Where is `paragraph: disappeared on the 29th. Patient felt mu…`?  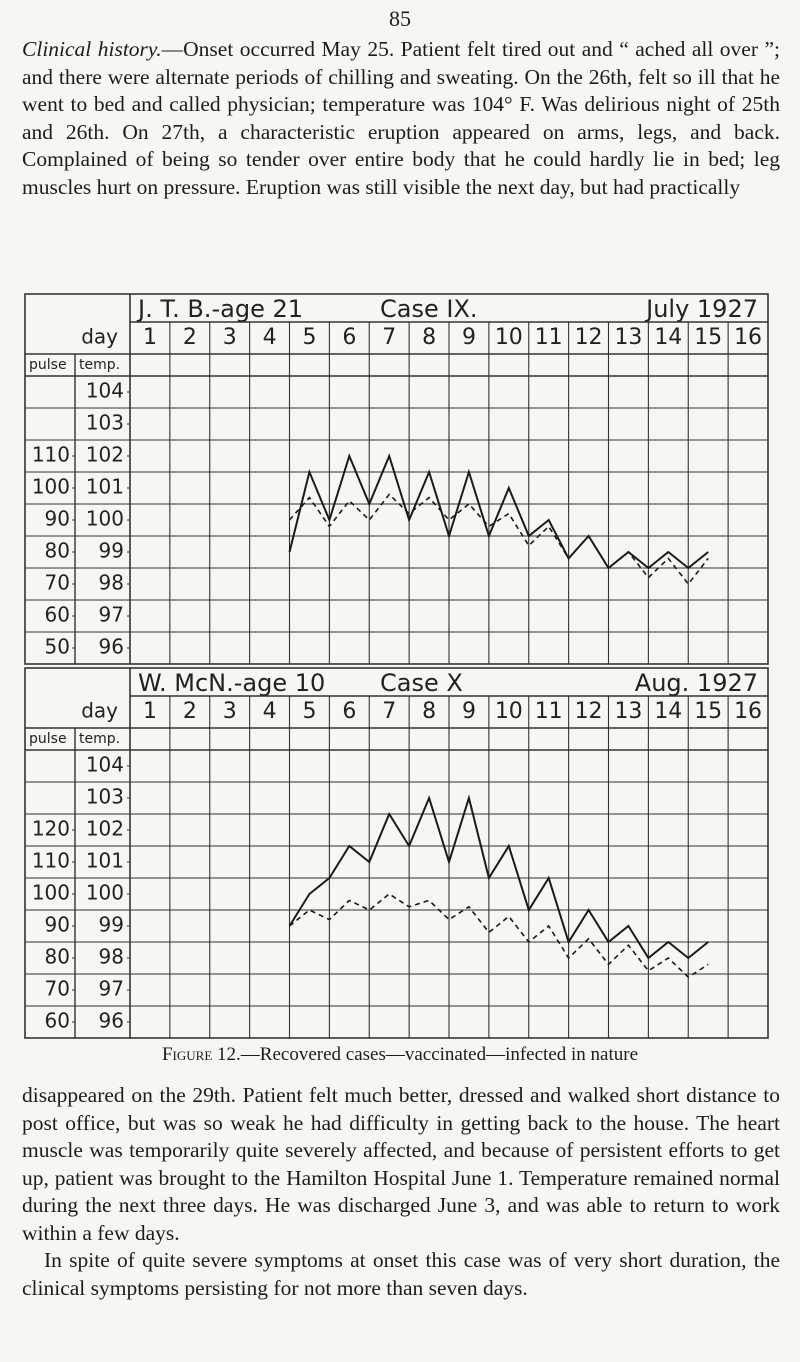
paragraph: disappeared on the 29th. Patient felt mu… is located at coordinates (401, 1164).